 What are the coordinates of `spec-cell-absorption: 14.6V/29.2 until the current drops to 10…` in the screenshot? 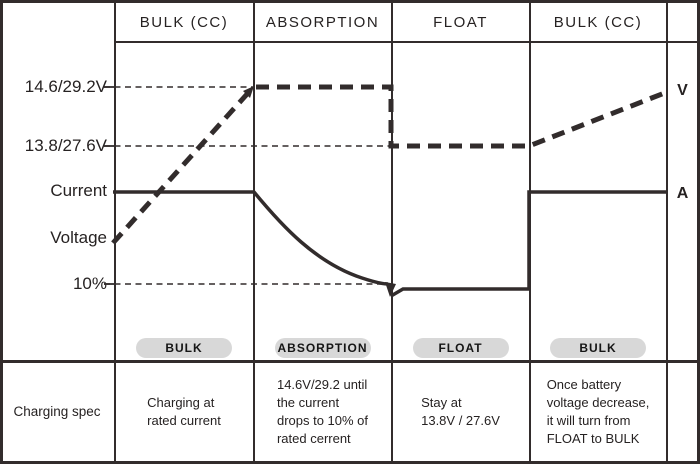 It's located at (322, 412).